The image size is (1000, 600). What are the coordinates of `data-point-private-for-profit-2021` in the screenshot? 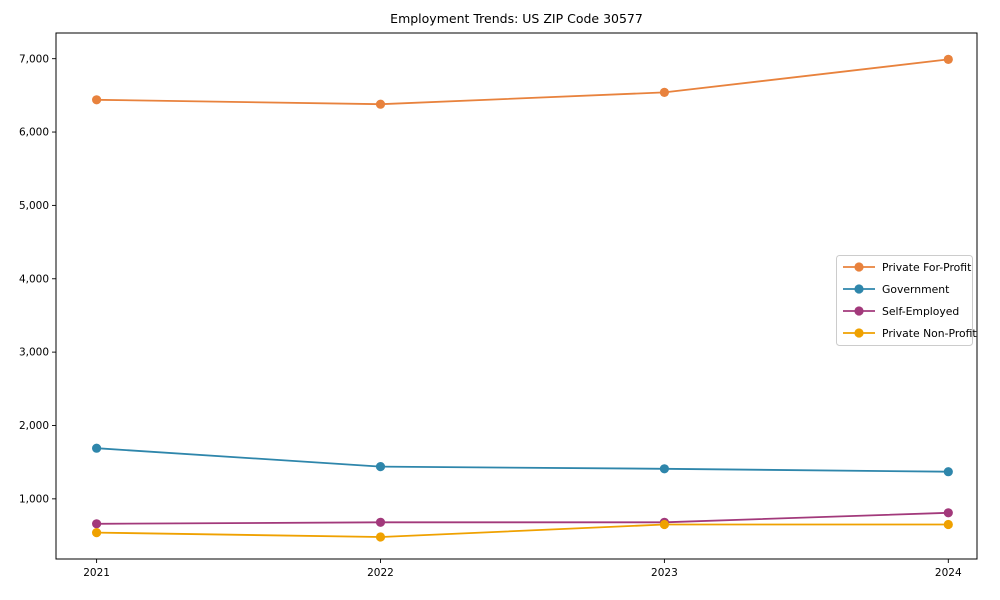 It's located at (97, 100).